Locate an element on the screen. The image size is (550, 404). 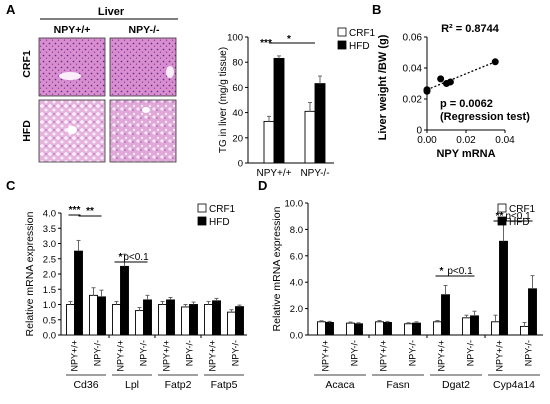
y-tick-label: 40 is located at coordinates (237, 113).